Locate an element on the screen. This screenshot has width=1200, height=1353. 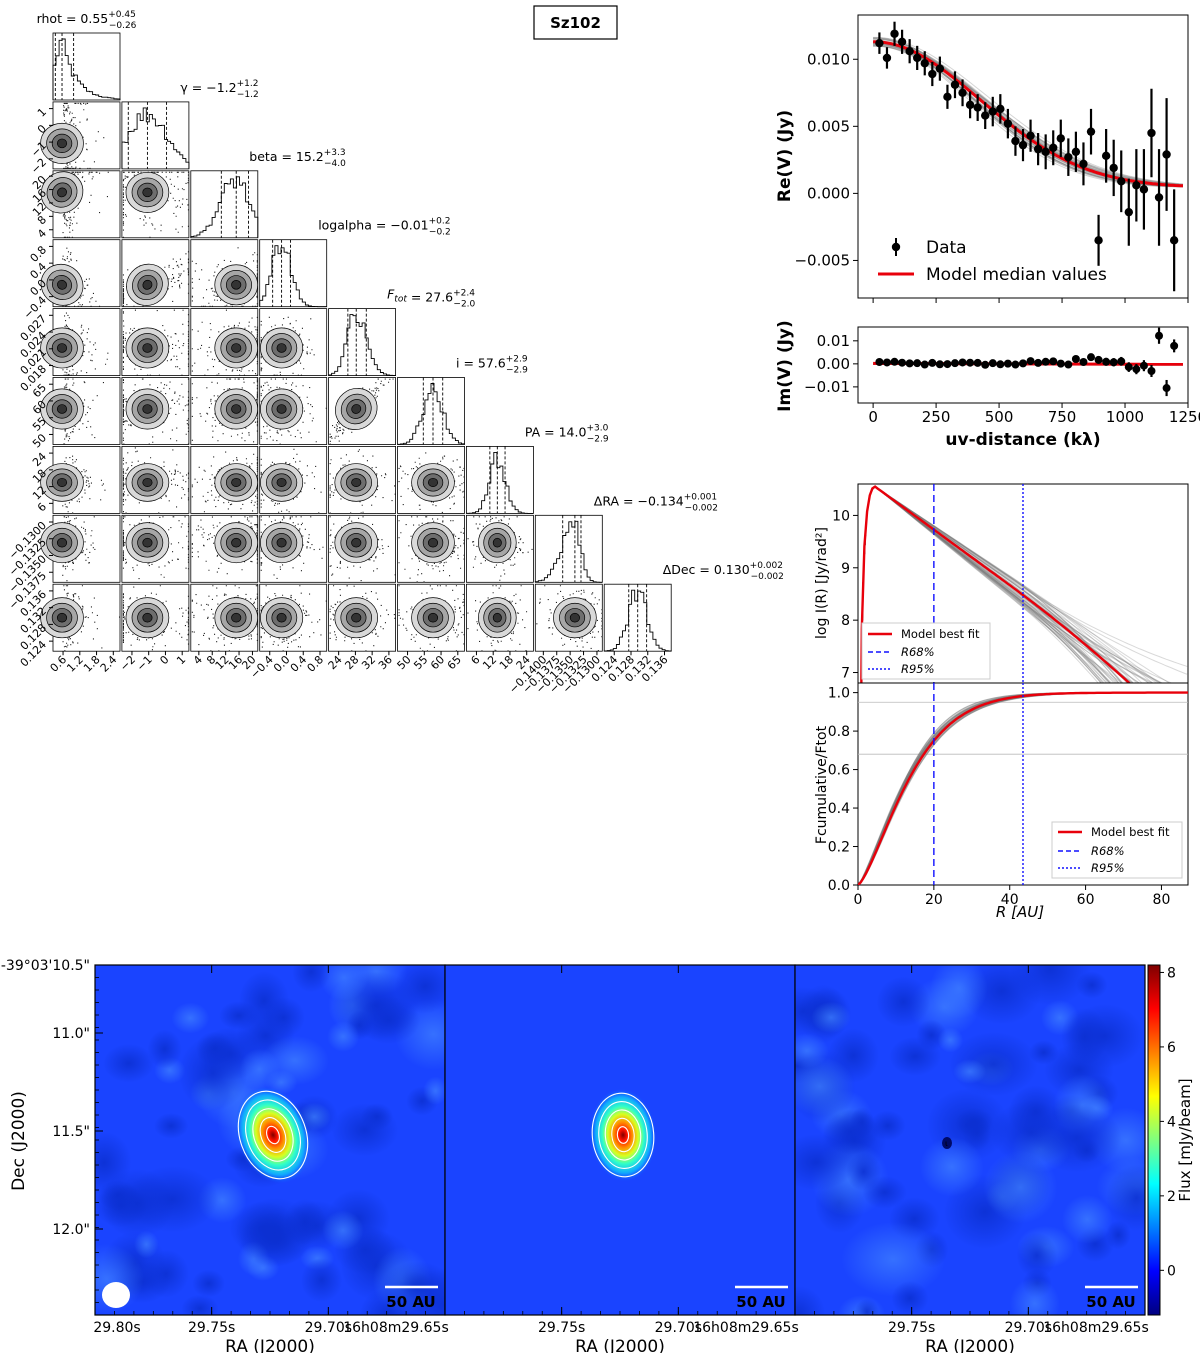
scatter-i-vs-gamma is located at coordinates (155, 411).